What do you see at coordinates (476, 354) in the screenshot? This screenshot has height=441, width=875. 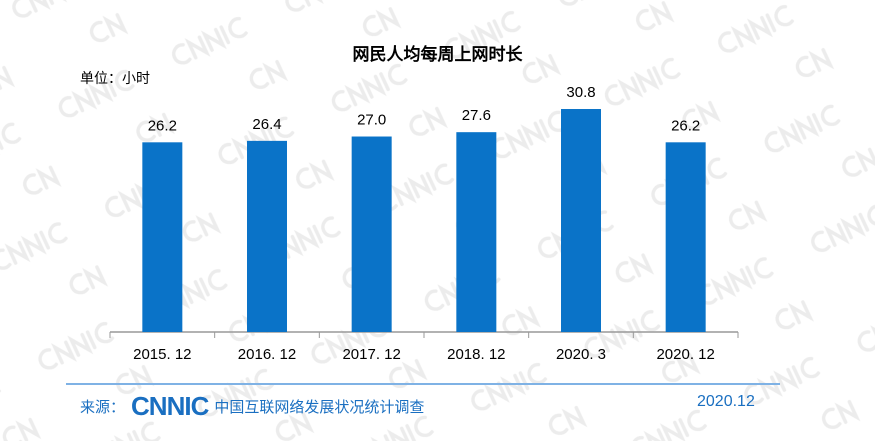 I see `x-tick-label: 2018. 12` at bounding box center [476, 354].